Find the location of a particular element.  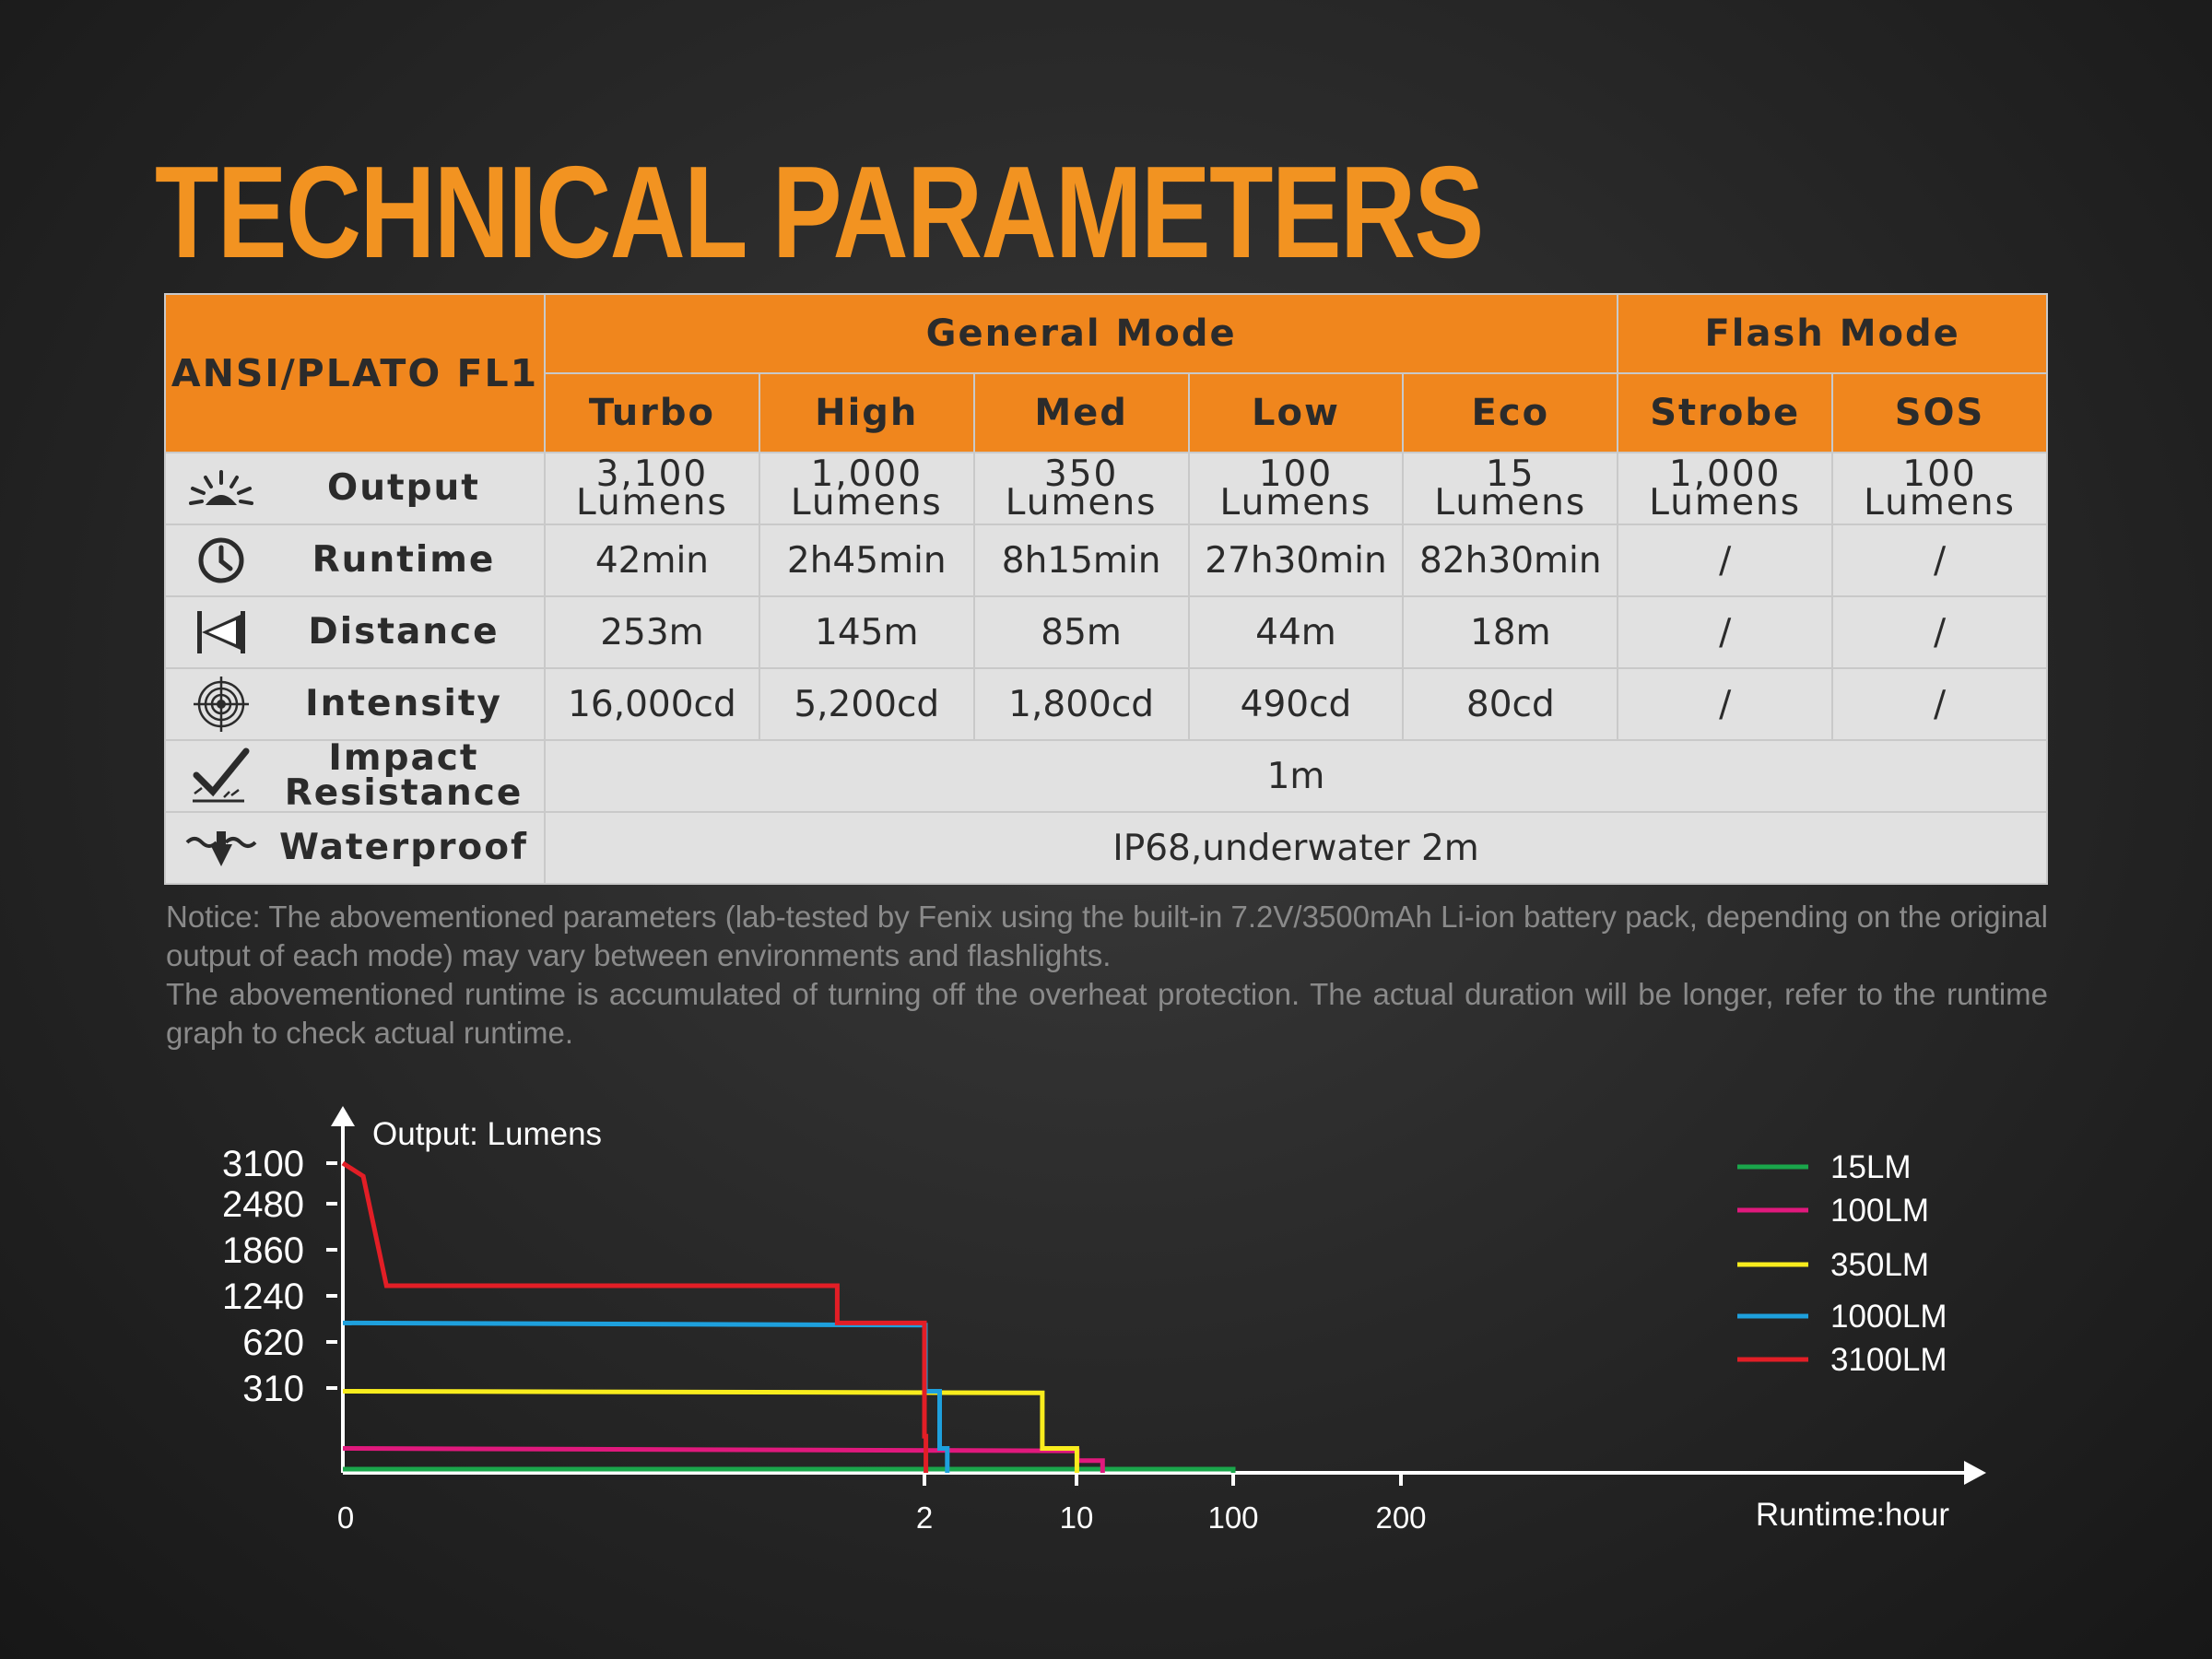

mode-med: Med is located at coordinates (1081, 412).